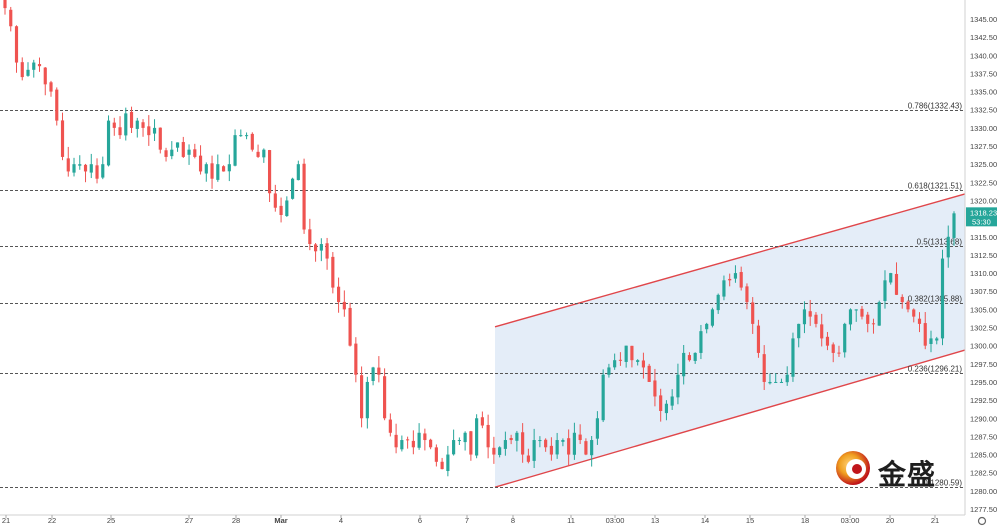 The width and height of the screenshot is (998, 528). I want to click on price-tick-label: 1302.50, so click(983, 328).